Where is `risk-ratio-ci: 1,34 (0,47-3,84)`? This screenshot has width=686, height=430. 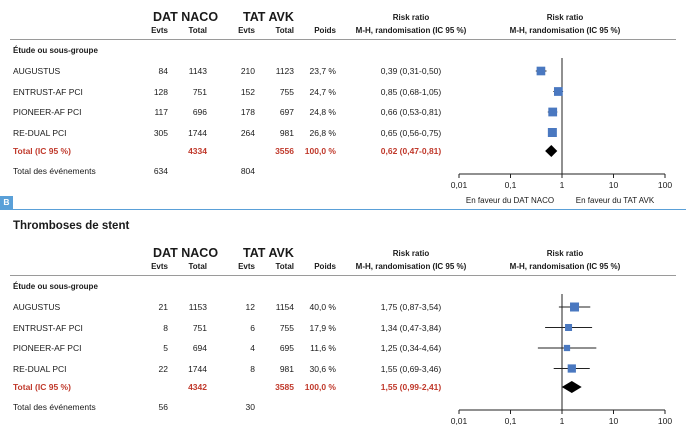 risk-ratio-ci: 1,34 (0,47-3,84) is located at coordinates (411, 327).